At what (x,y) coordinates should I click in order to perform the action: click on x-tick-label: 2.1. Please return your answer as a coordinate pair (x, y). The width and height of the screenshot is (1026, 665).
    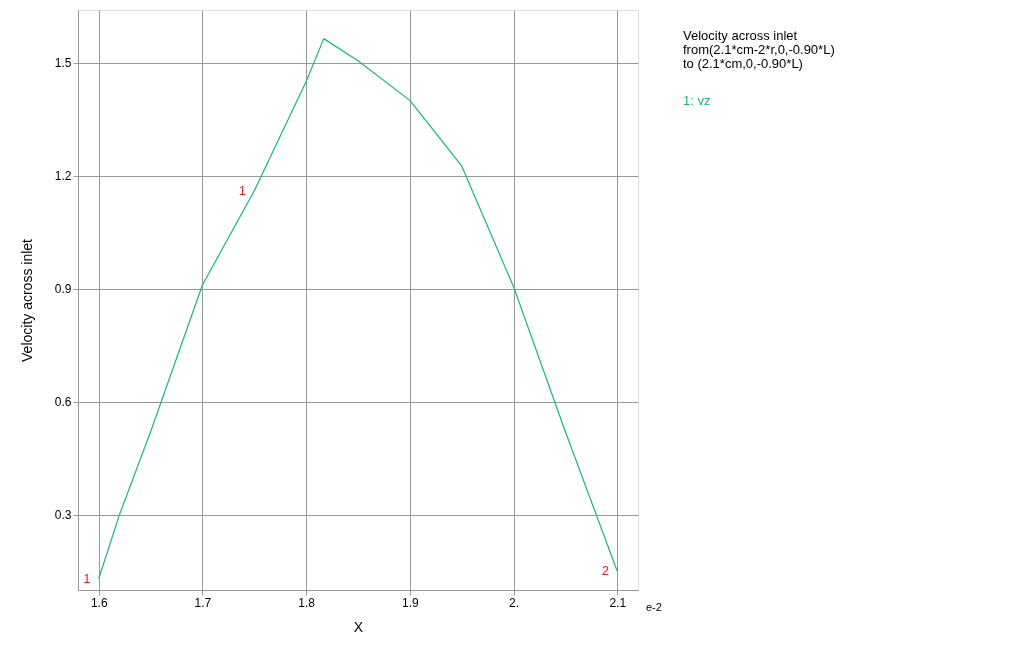
    Looking at the image, I should click on (618, 602).